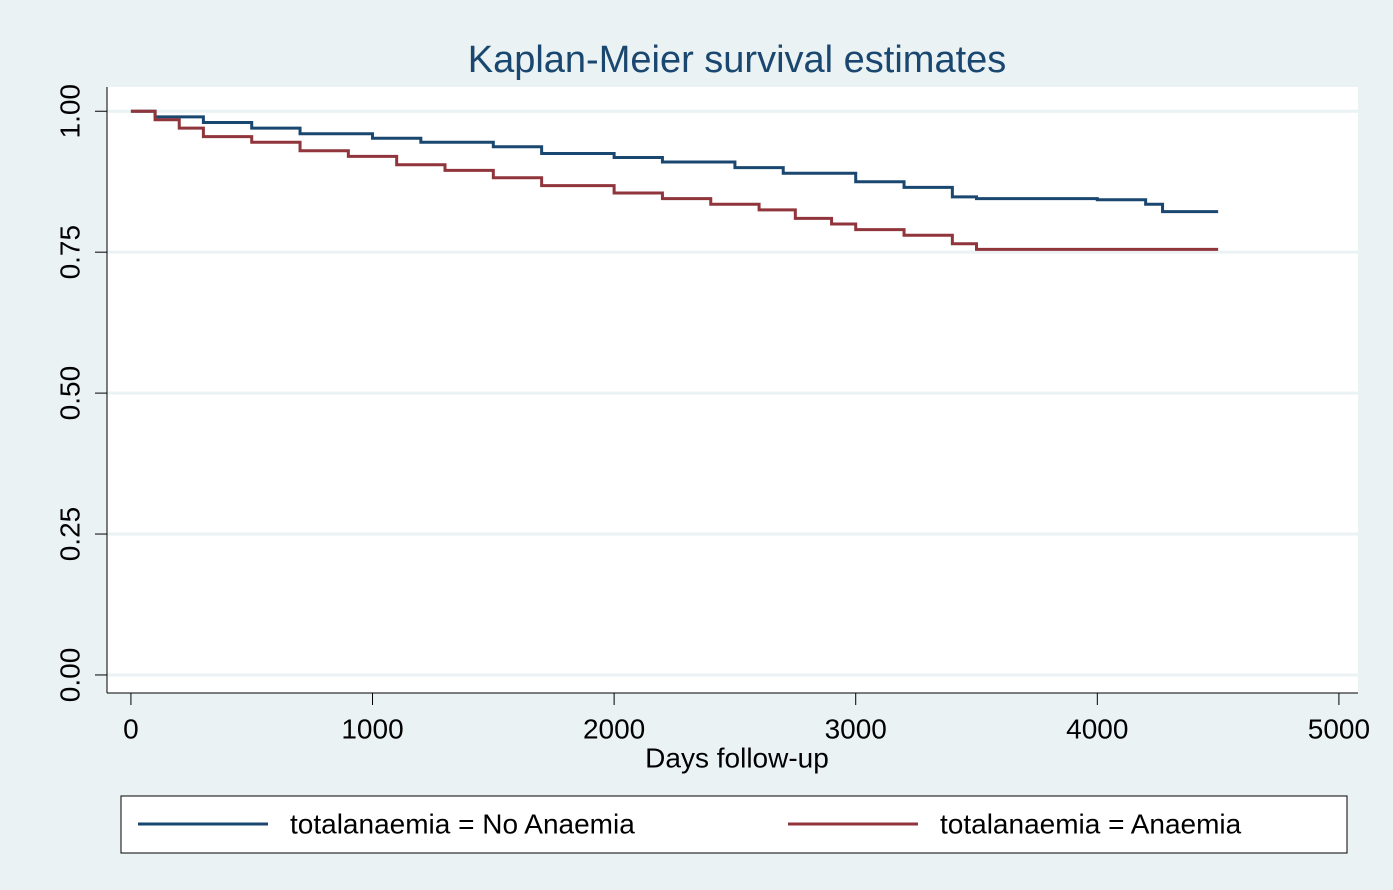 This screenshot has width=1393, height=890. Describe the element at coordinates (69, 393) in the screenshot. I see `y-tick-label: 0.50` at that location.